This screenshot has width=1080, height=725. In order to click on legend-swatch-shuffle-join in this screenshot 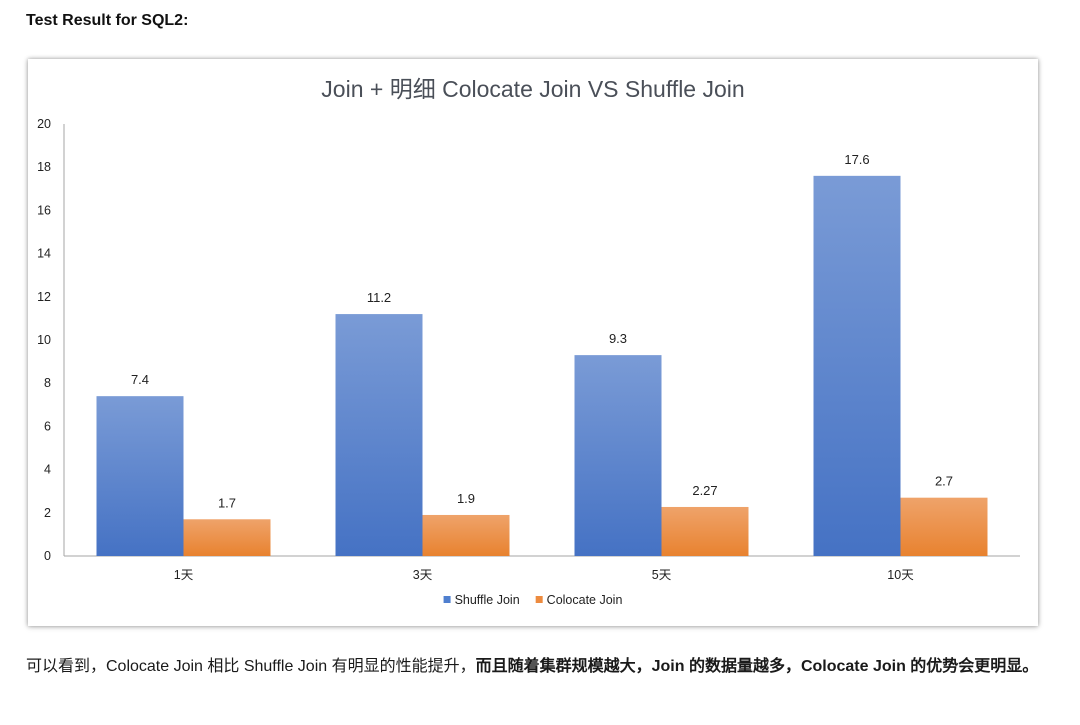, I will do `click(447, 599)`.